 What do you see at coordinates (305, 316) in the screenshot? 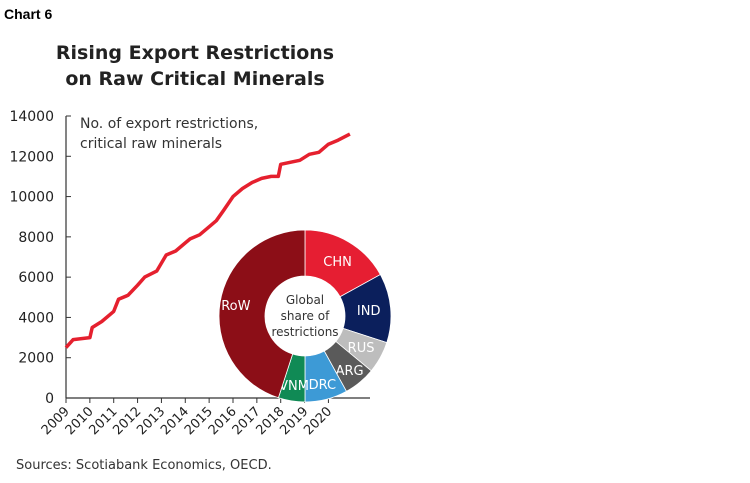
I see `donut-center-label: share of` at bounding box center [305, 316].